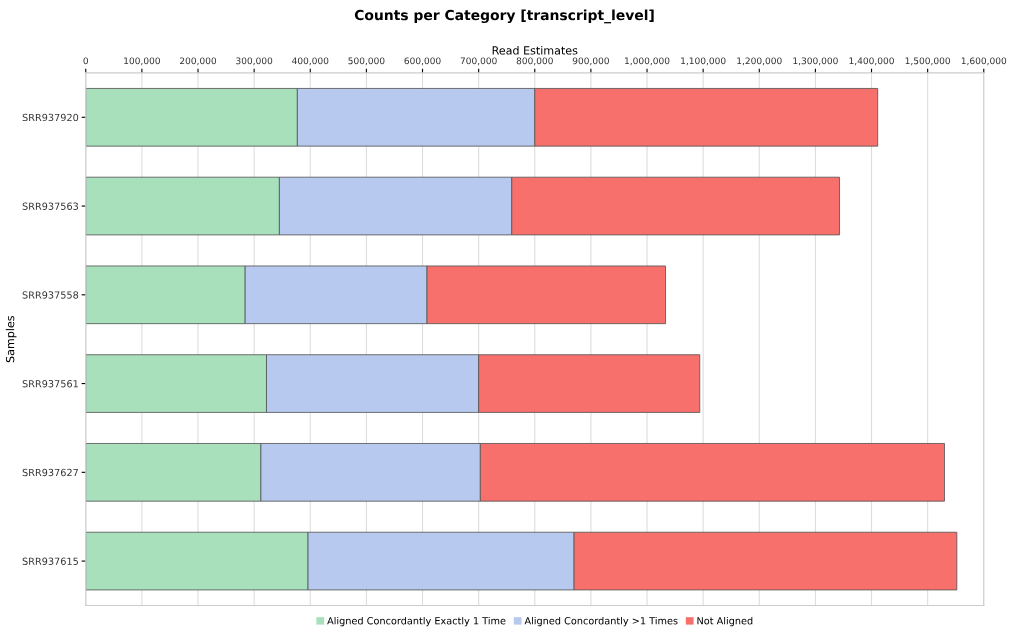  I want to click on x-tick-label: 1,000,000, so click(647, 61).